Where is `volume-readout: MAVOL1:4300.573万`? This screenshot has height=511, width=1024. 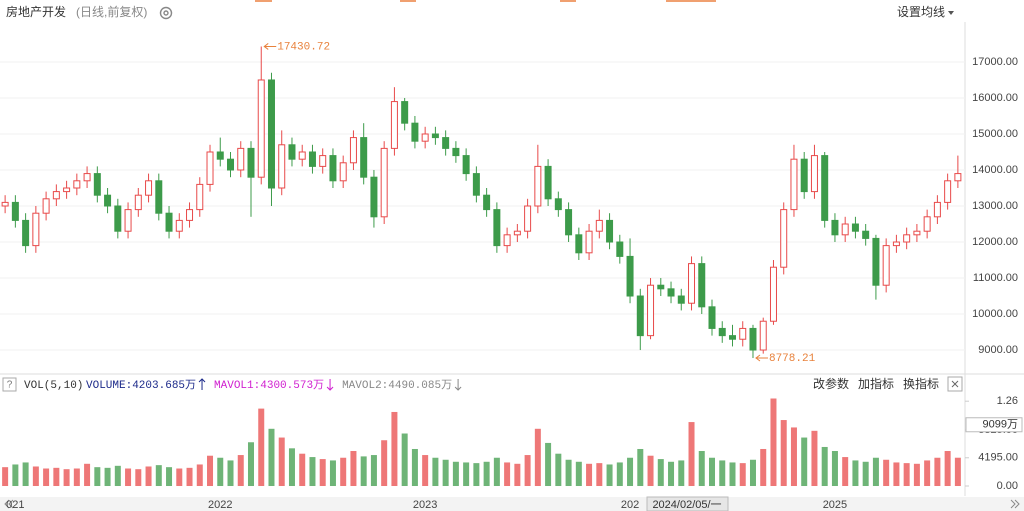
volume-readout: MAVOL1:4300.573万 is located at coordinates (269, 385).